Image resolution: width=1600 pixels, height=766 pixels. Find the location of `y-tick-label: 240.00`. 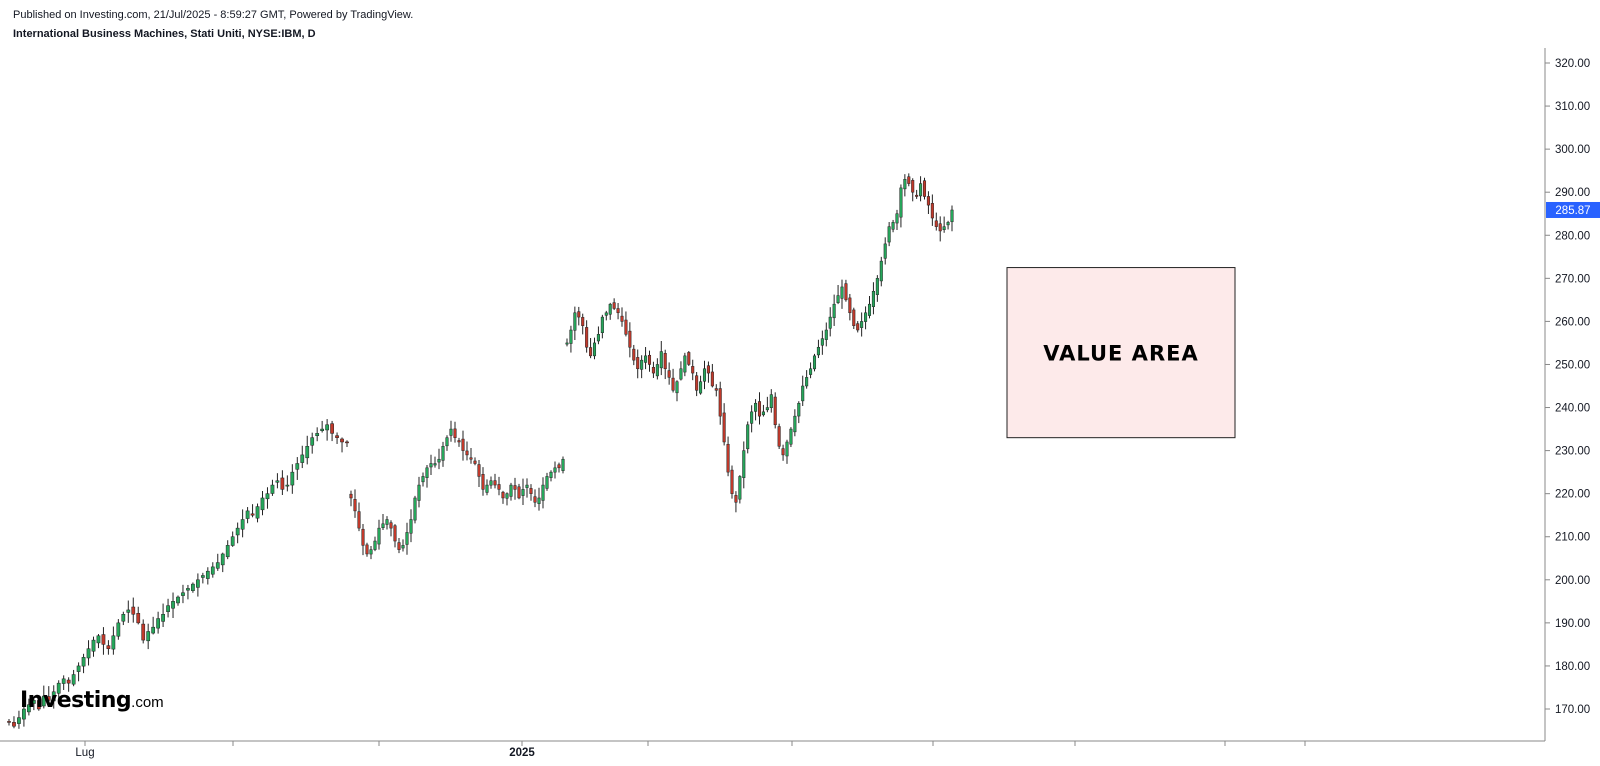

y-tick-label: 240.00 is located at coordinates (1572, 409).